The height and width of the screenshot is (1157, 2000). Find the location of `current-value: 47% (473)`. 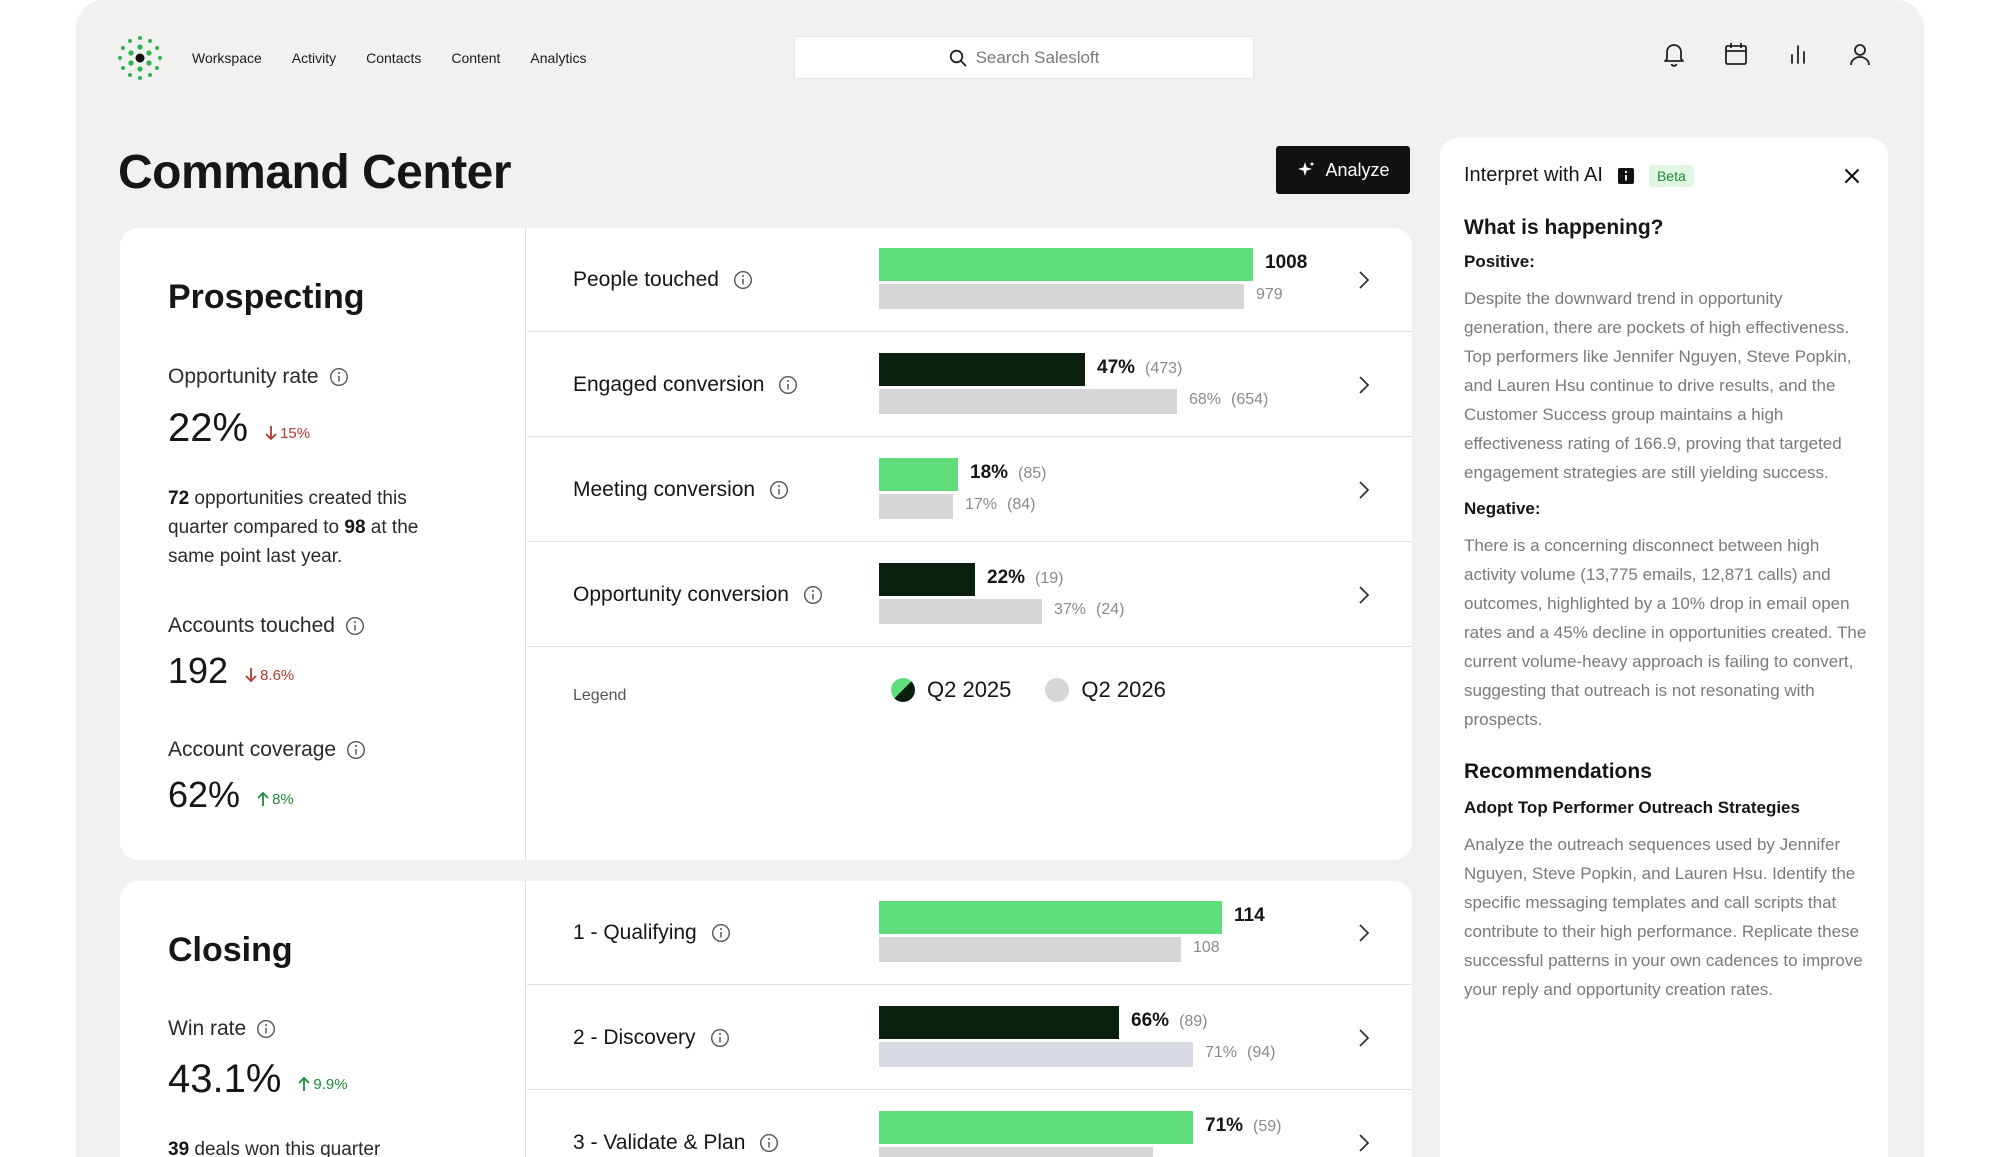

current-value: 47% (473) is located at coordinates (1140, 367).